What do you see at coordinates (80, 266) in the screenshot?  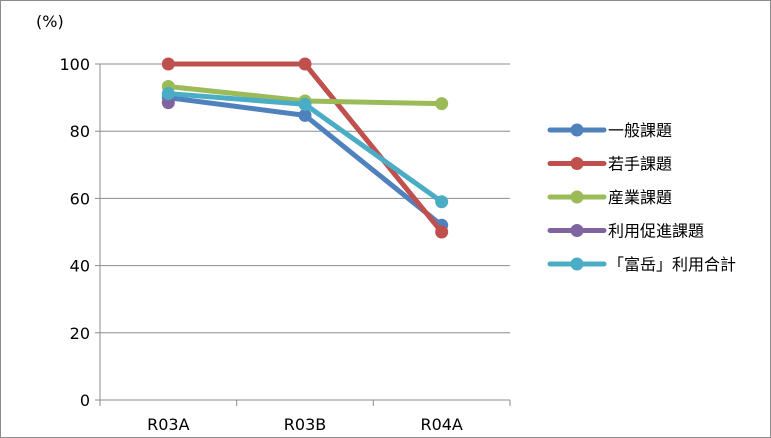 I see `y-tick-label-40: 40` at bounding box center [80, 266].